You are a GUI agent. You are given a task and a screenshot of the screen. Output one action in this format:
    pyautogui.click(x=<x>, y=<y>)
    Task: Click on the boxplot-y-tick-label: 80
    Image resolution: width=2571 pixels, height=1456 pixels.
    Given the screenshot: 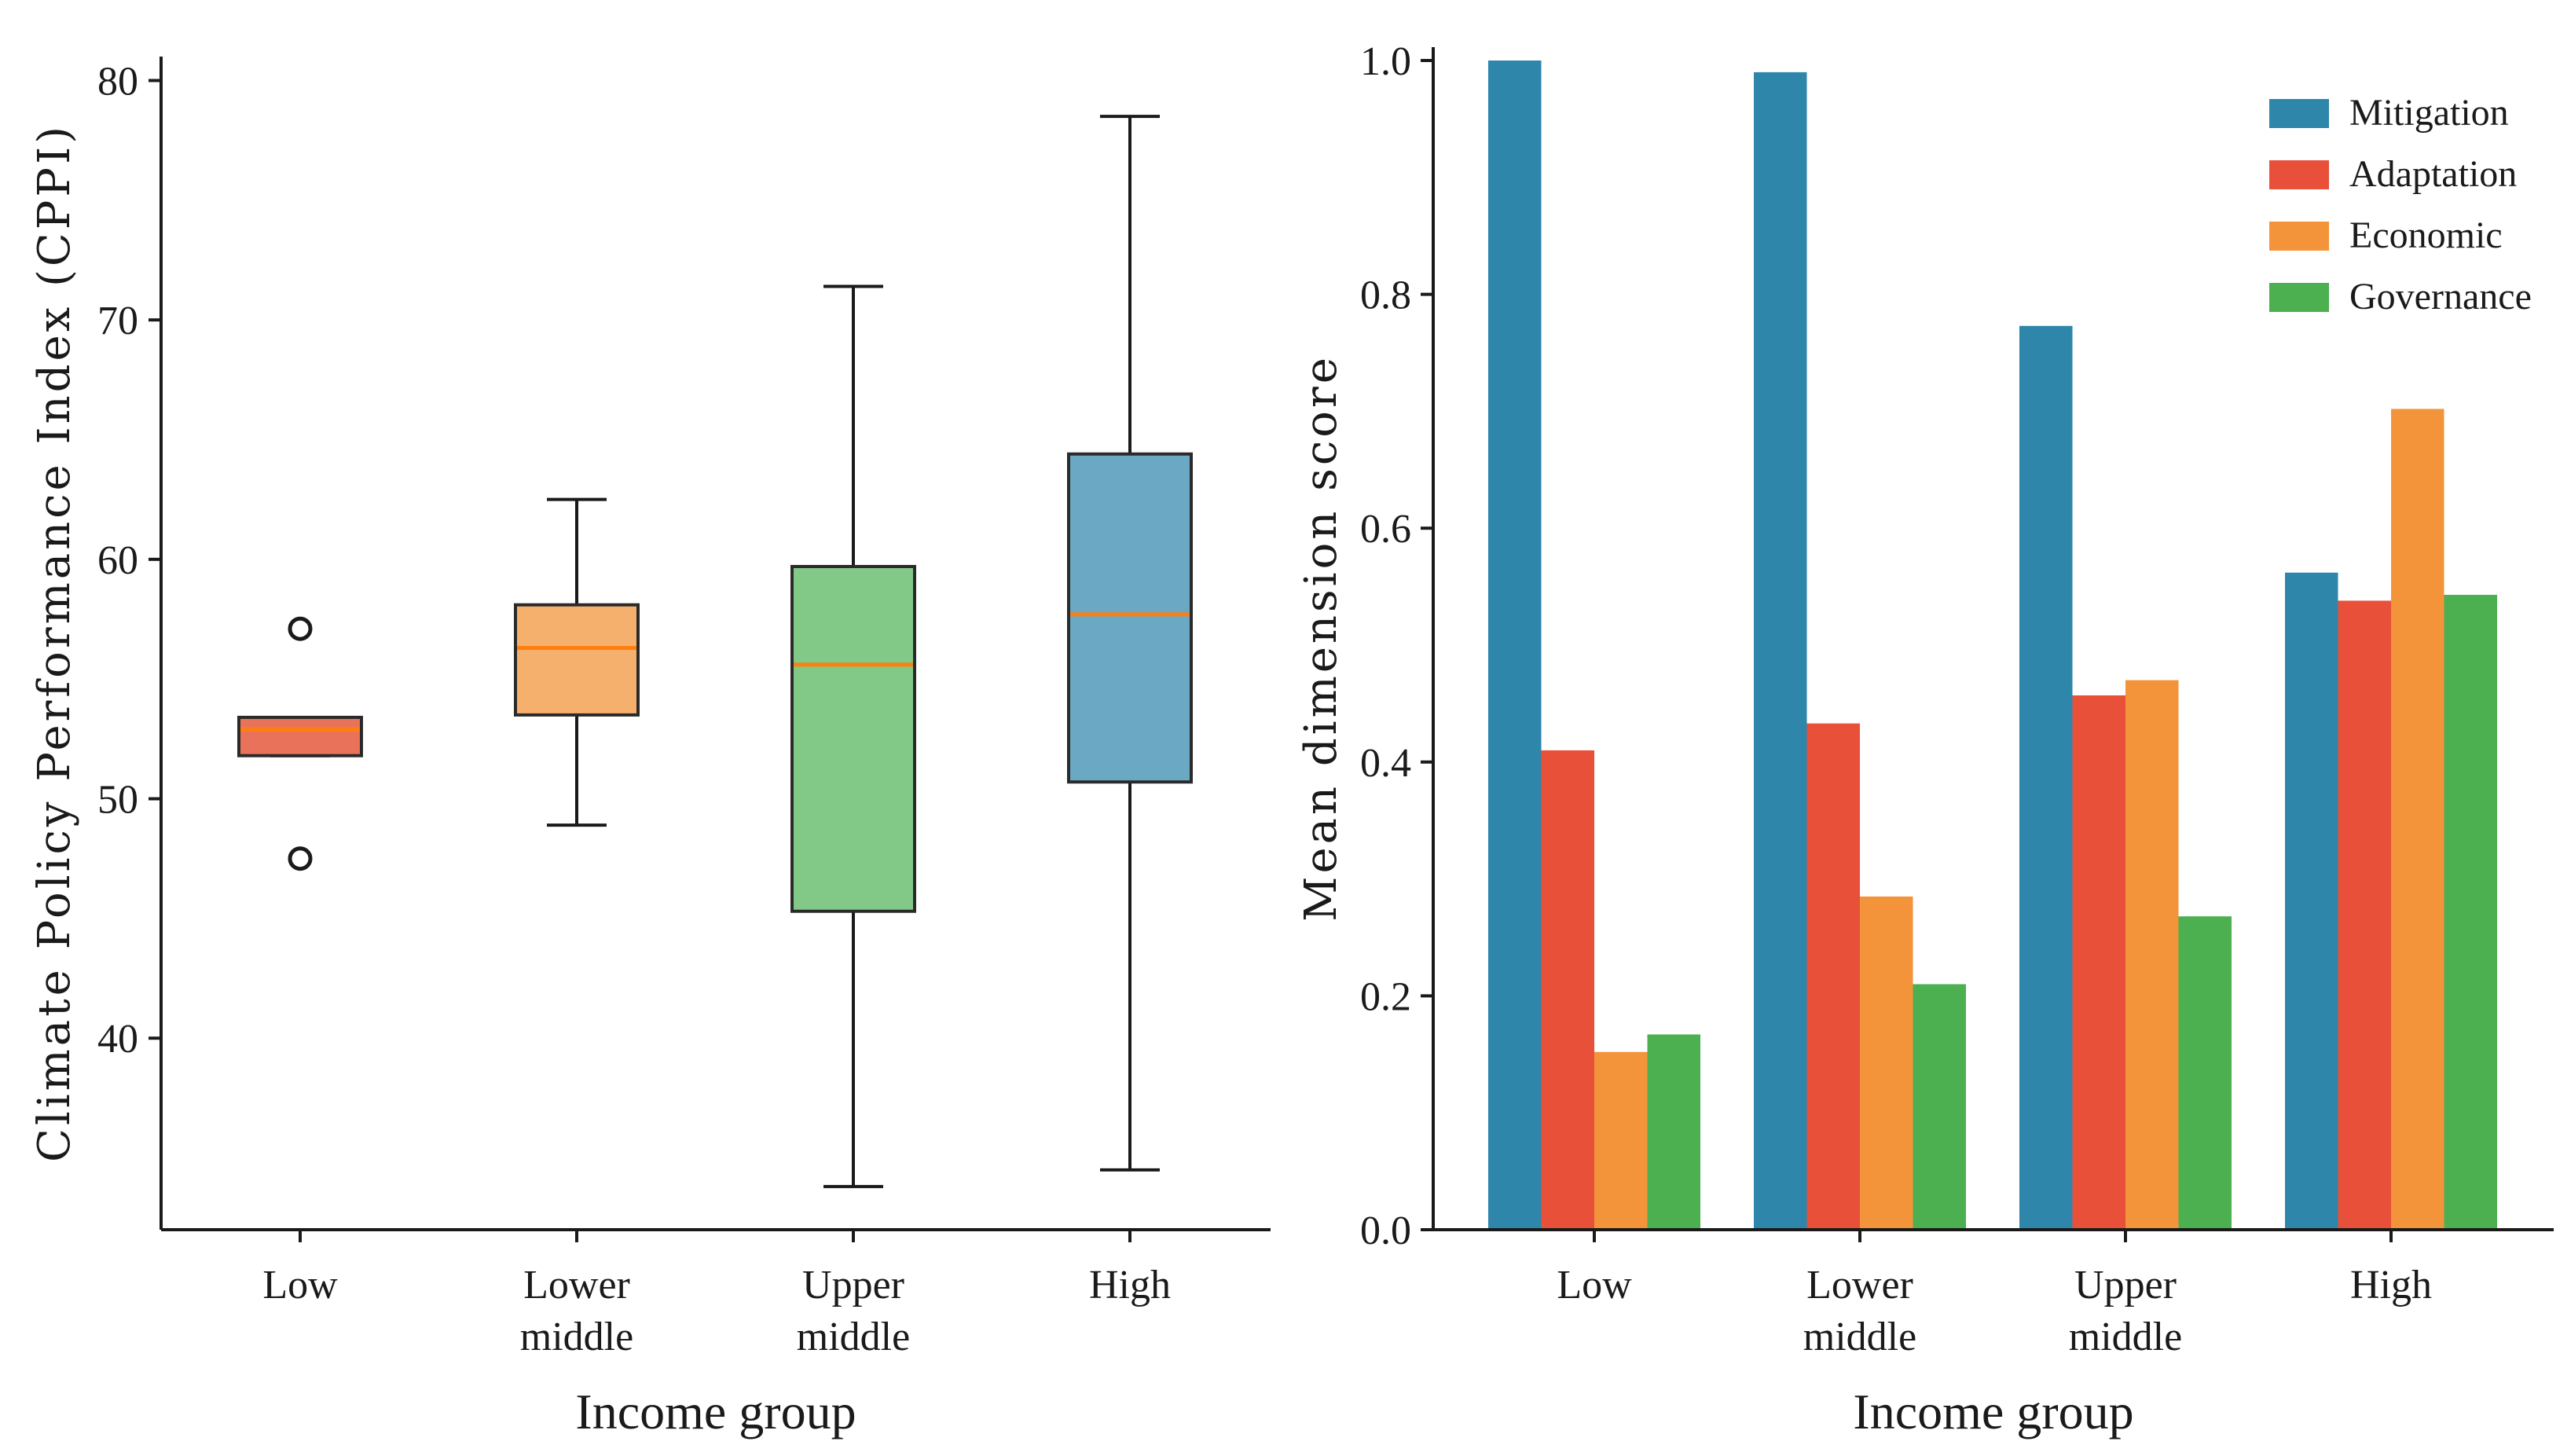 What is the action you would take?
    pyautogui.click(x=117, y=81)
    